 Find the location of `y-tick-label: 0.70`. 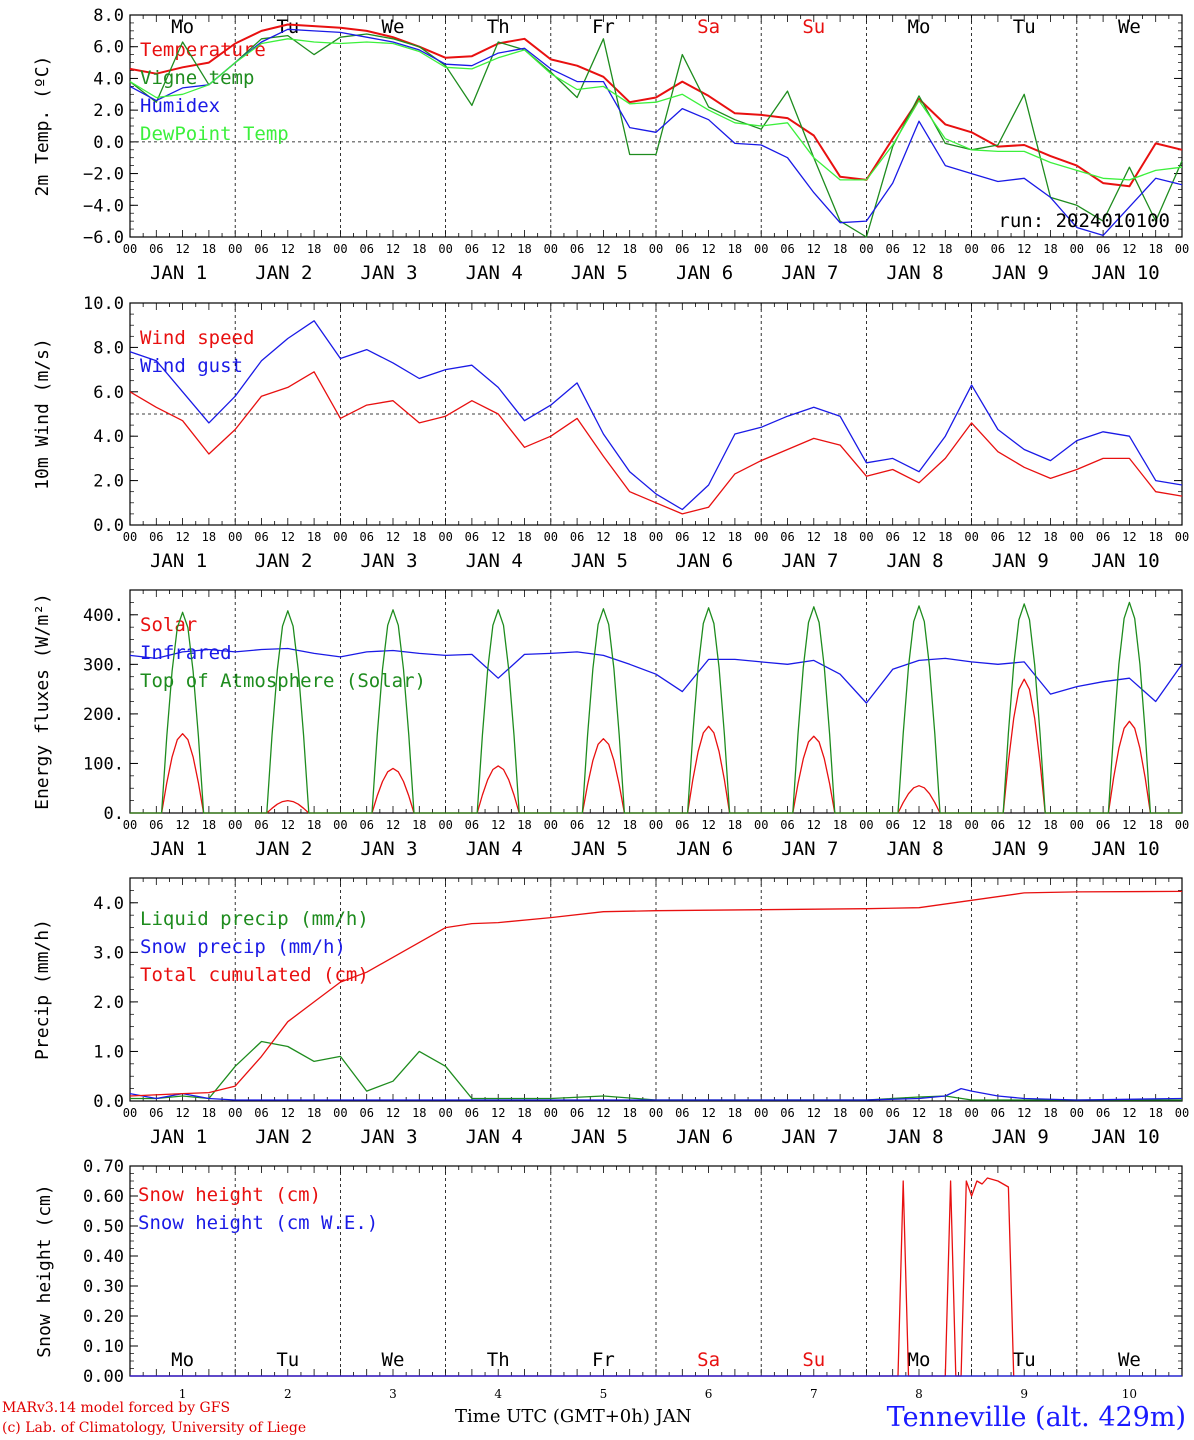

y-tick-label: 0.70 is located at coordinates (103, 1167).